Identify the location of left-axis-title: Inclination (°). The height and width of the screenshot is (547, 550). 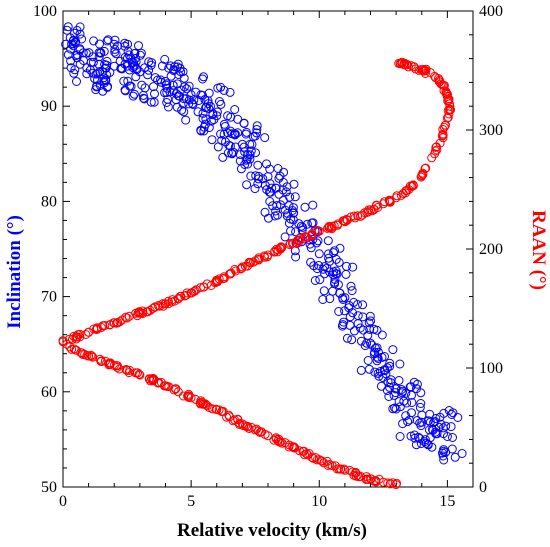
(14, 272).